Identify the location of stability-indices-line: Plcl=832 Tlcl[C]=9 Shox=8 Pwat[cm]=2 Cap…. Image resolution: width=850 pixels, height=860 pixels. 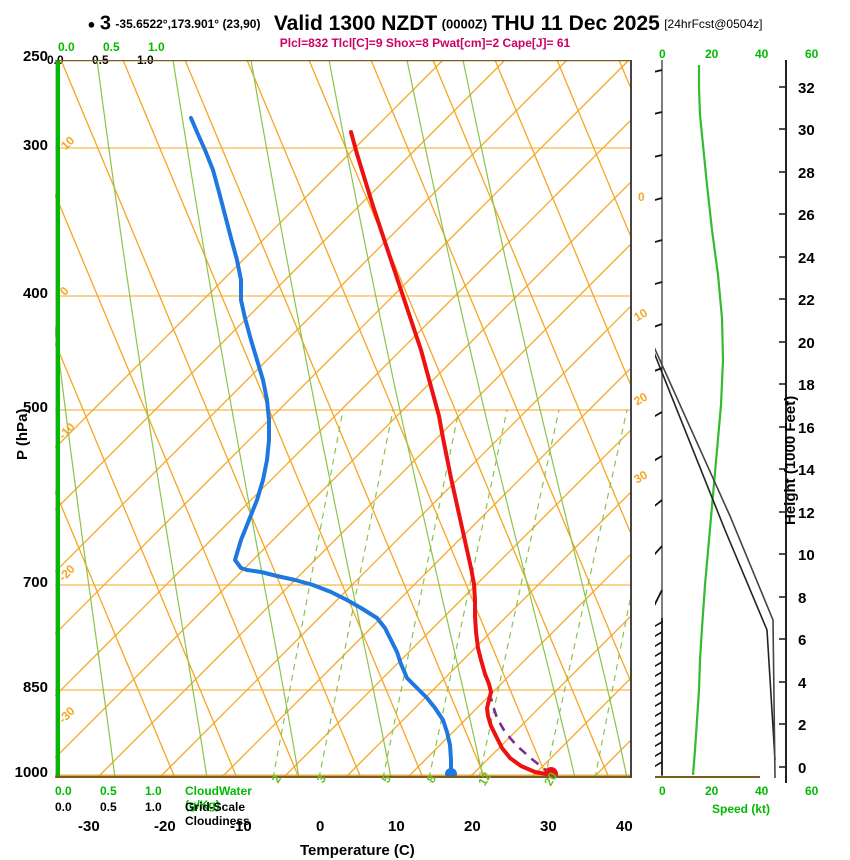
(425, 43).